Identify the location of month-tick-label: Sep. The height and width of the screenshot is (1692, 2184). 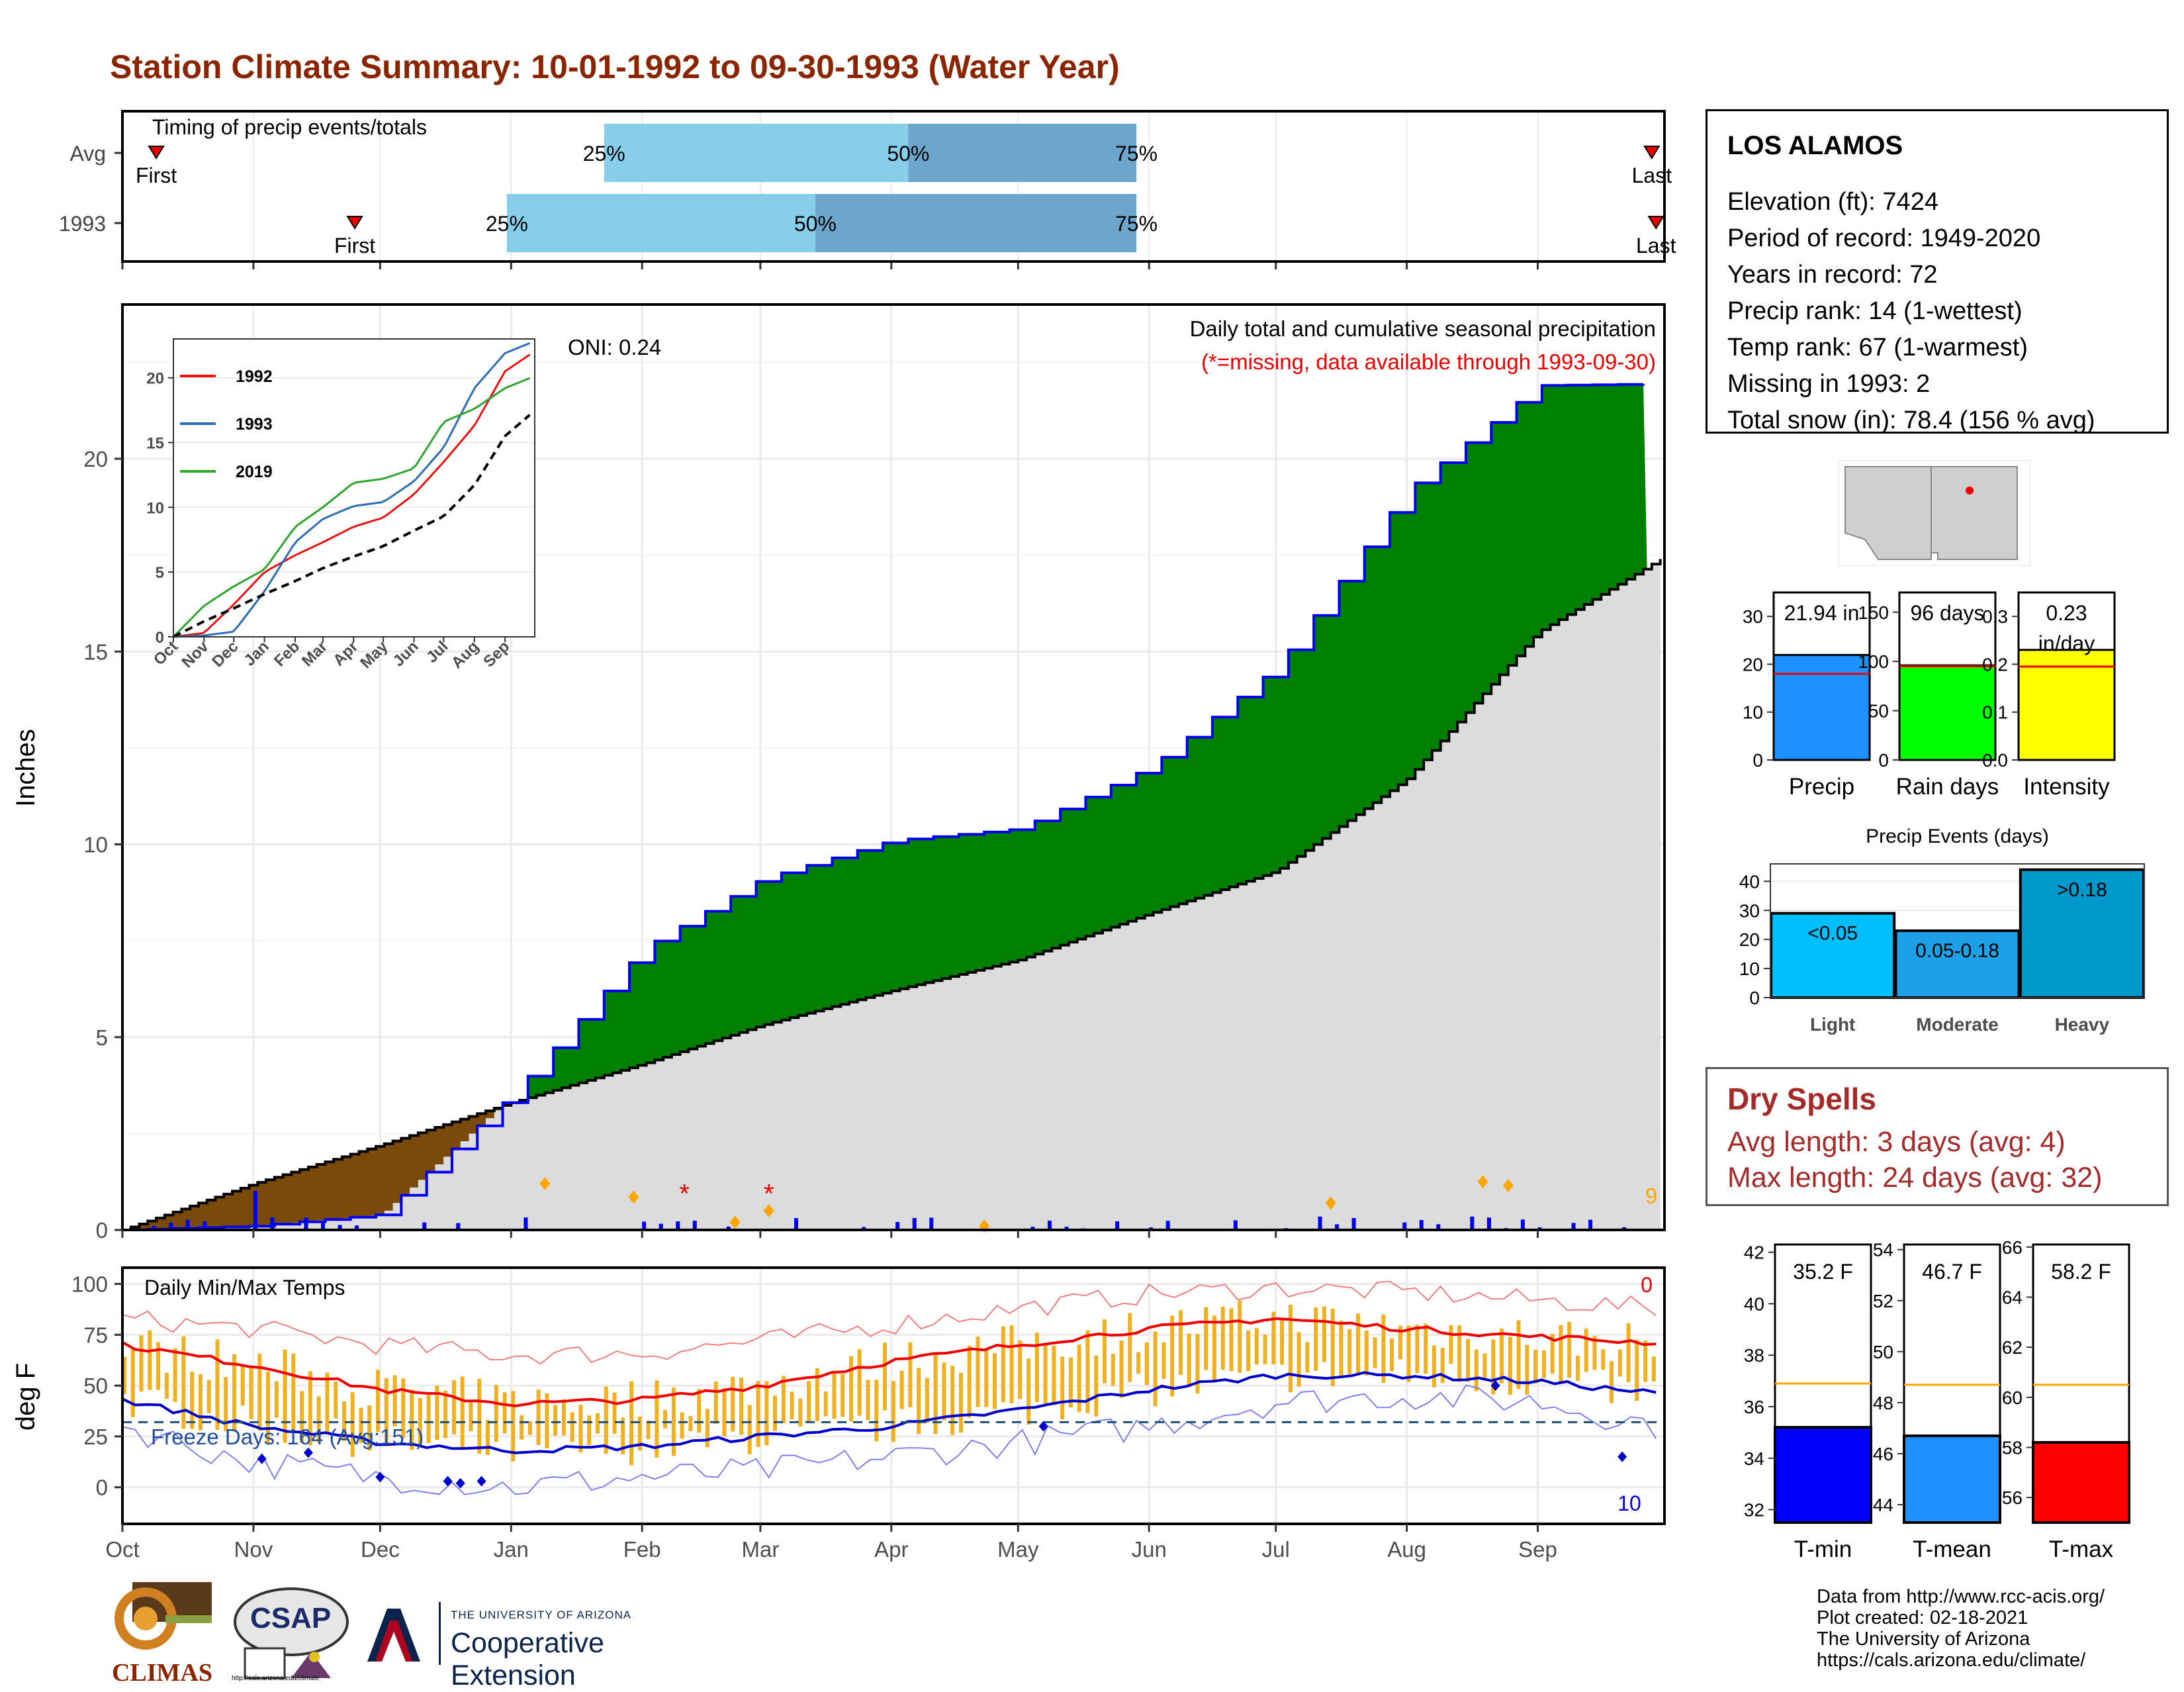
(1538, 1549).